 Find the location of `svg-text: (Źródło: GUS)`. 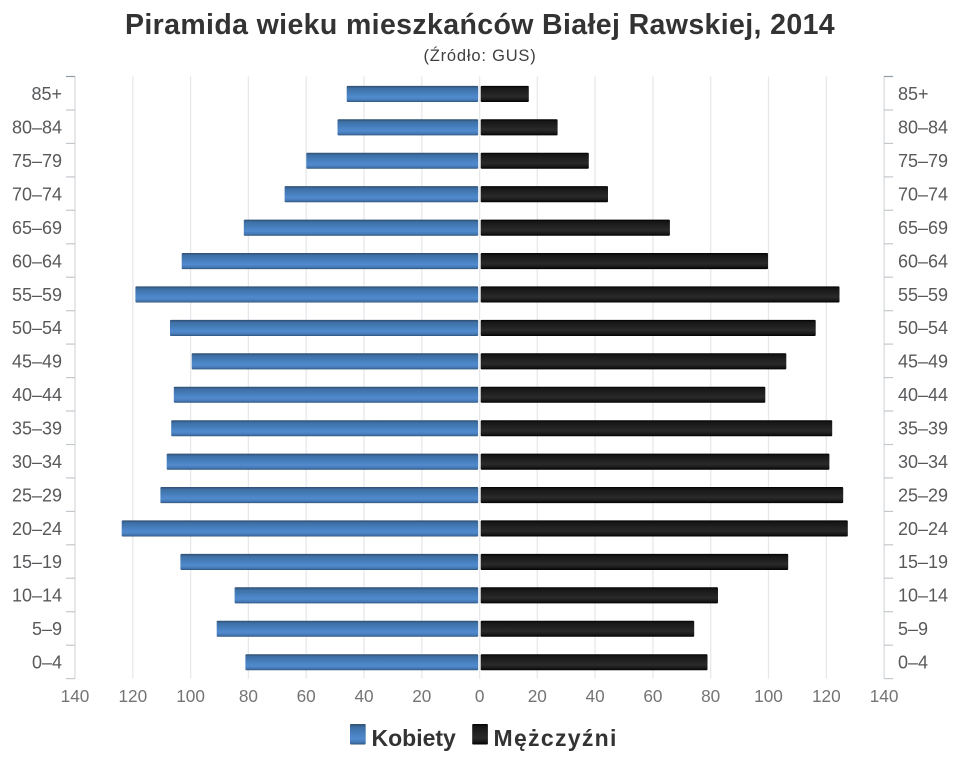

svg-text: (Źródło: GUS) is located at coordinates (479, 55).